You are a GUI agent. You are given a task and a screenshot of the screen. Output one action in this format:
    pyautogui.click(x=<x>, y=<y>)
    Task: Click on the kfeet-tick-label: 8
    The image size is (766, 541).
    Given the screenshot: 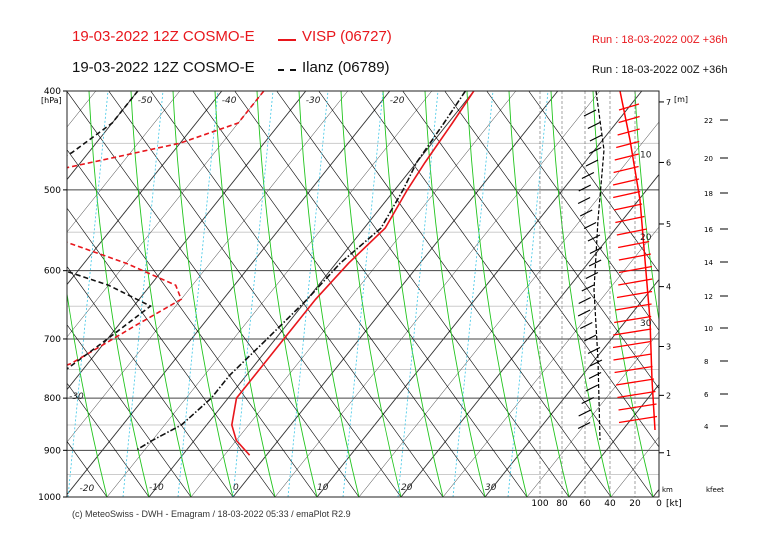 What is the action you would take?
    pyautogui.click(x=706, y=362)
    